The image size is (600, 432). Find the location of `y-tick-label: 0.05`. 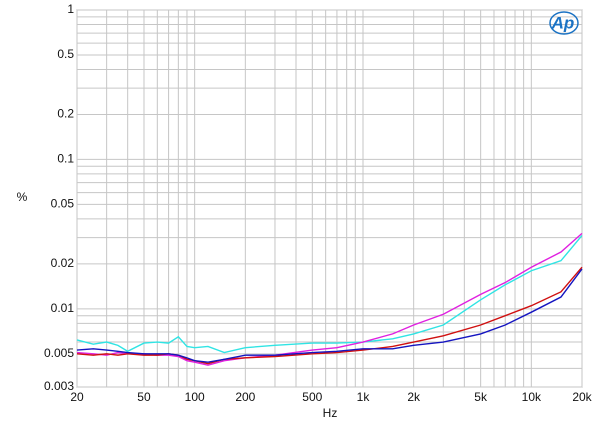

y-tick-label: 0.05 is located at coordinates (63, 204).